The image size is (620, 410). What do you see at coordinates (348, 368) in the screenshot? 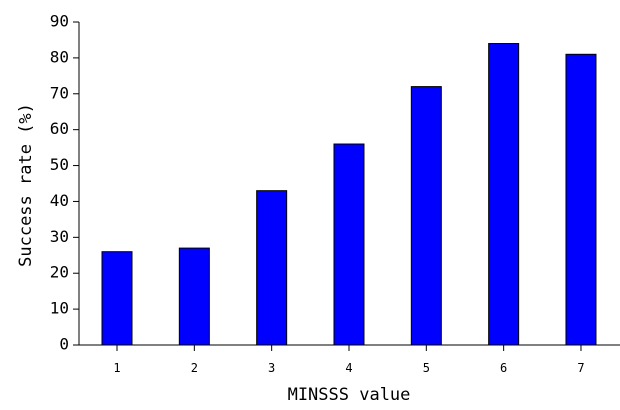
I see `x-tick-label: 4` at bounding box center [348, 368].